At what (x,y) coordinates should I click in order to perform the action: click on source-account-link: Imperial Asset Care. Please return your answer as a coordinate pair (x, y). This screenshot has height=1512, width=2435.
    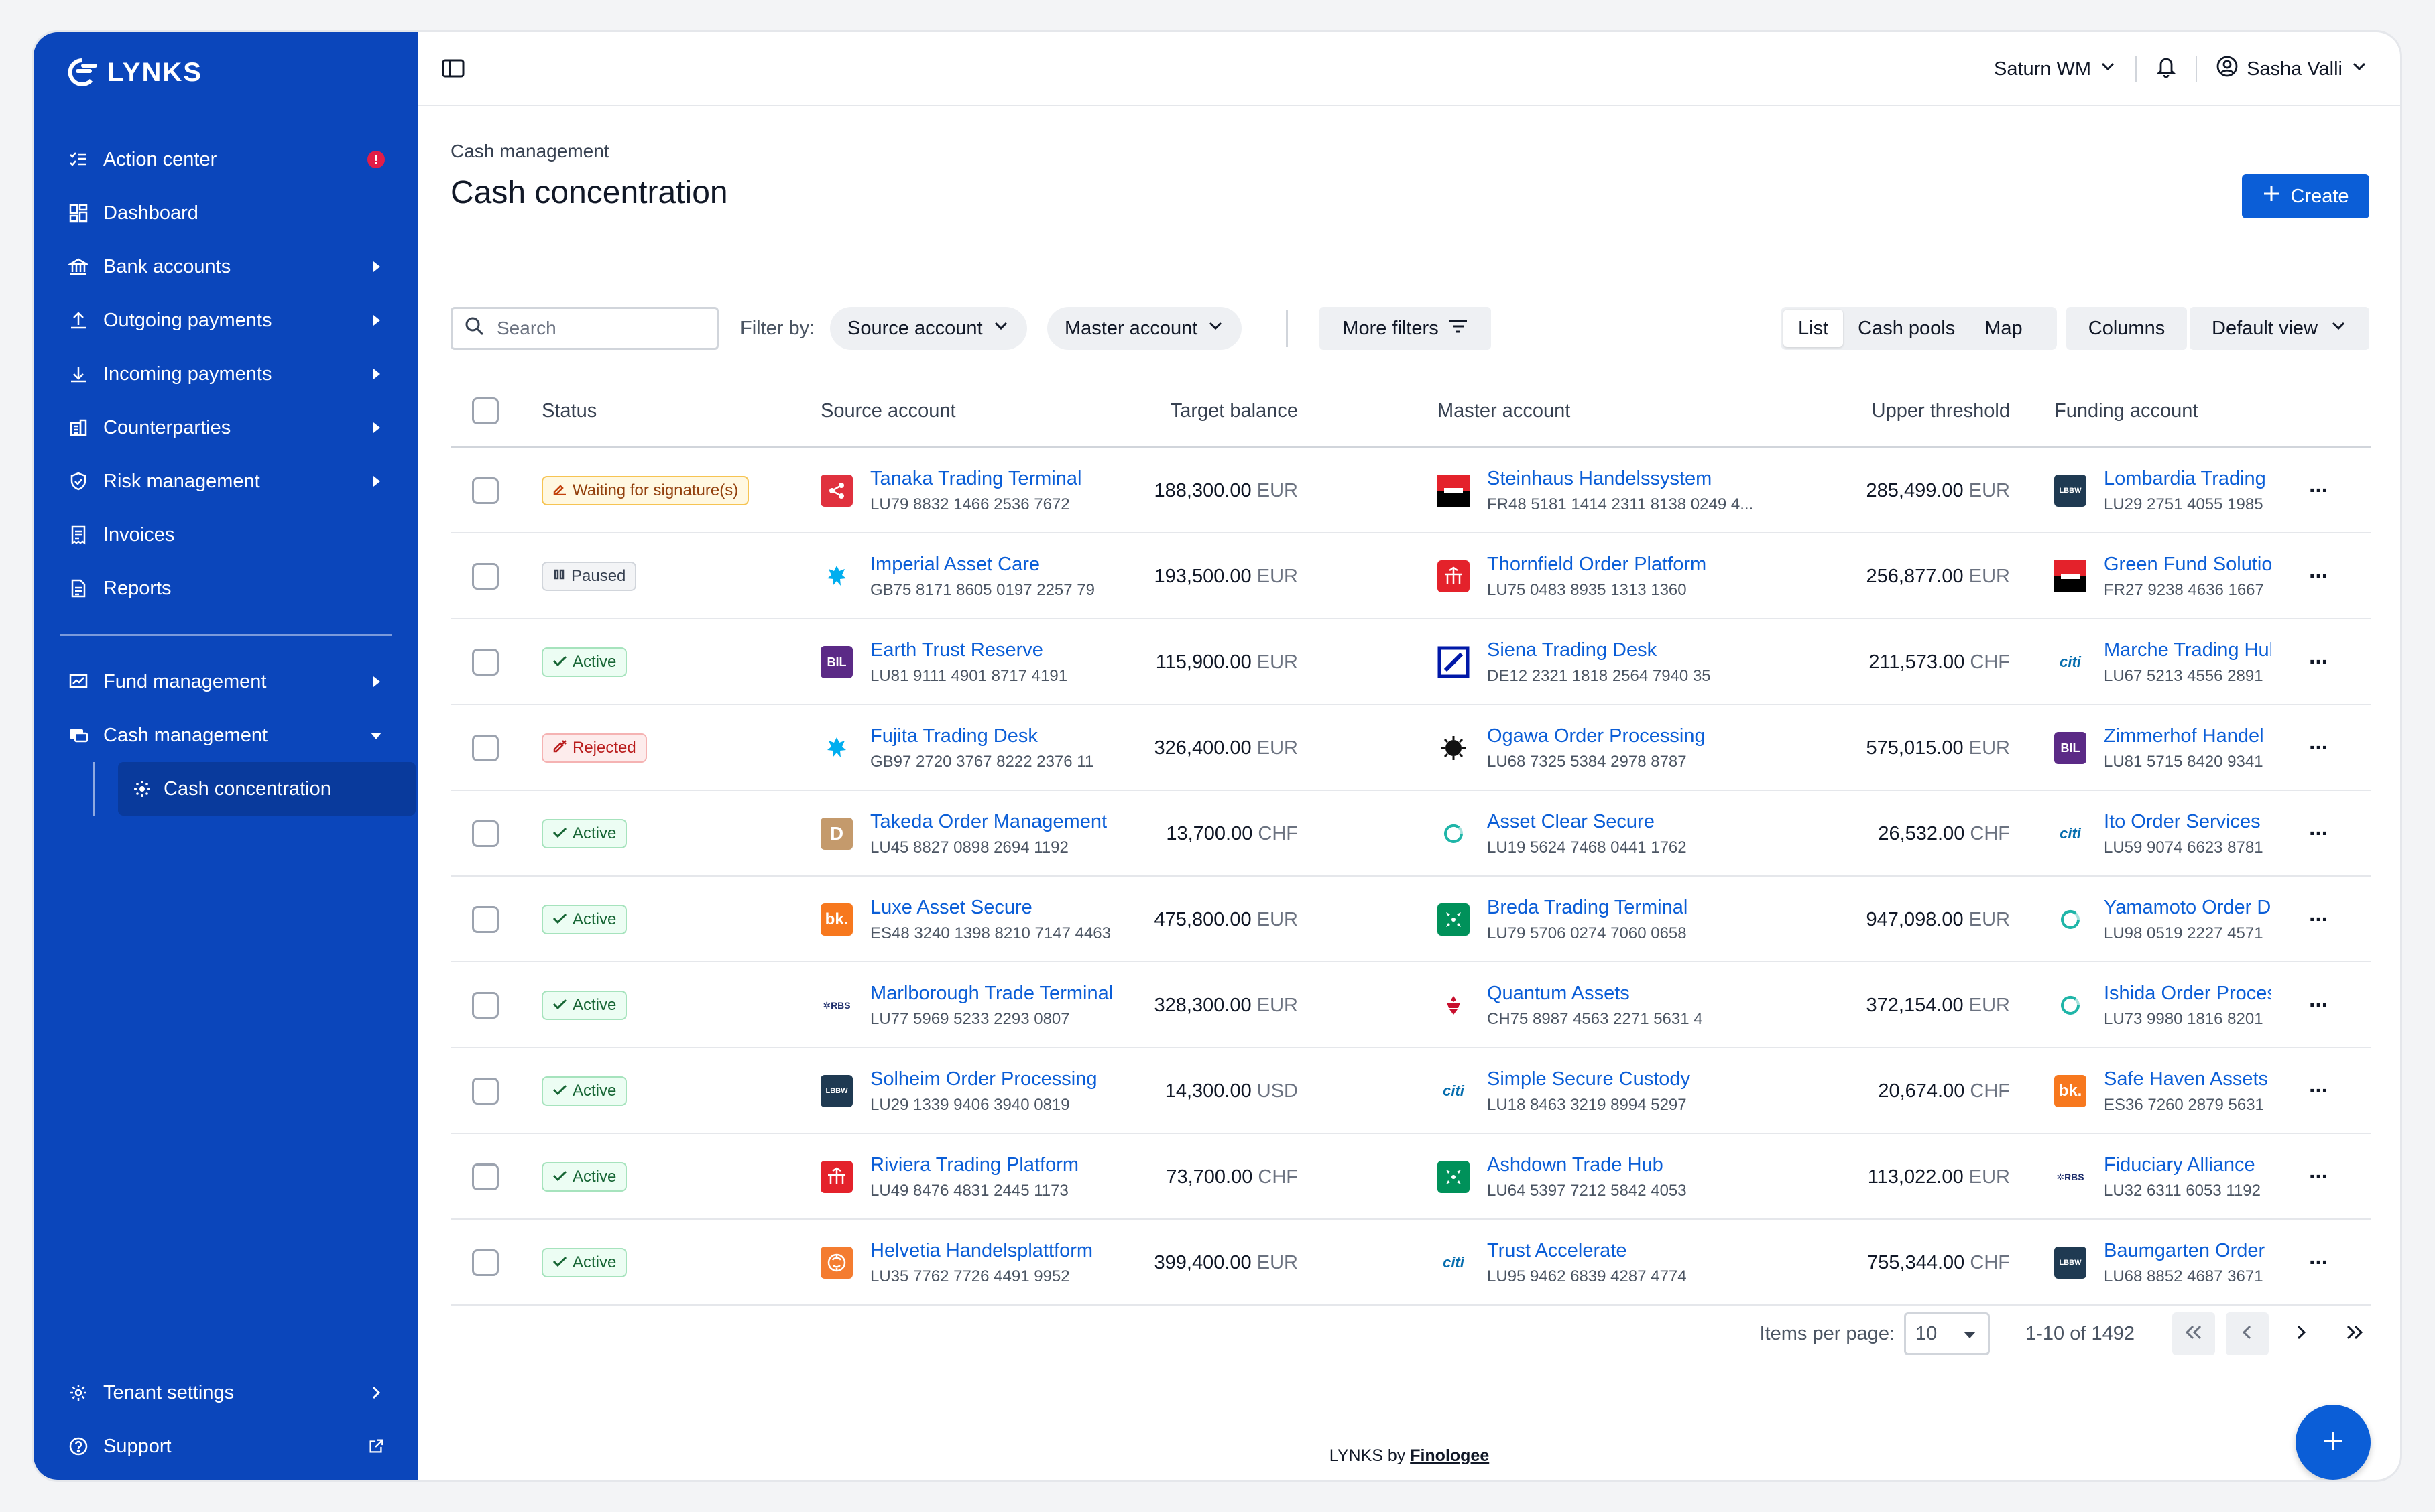
    Looking at the image, I should click on (955, 564).